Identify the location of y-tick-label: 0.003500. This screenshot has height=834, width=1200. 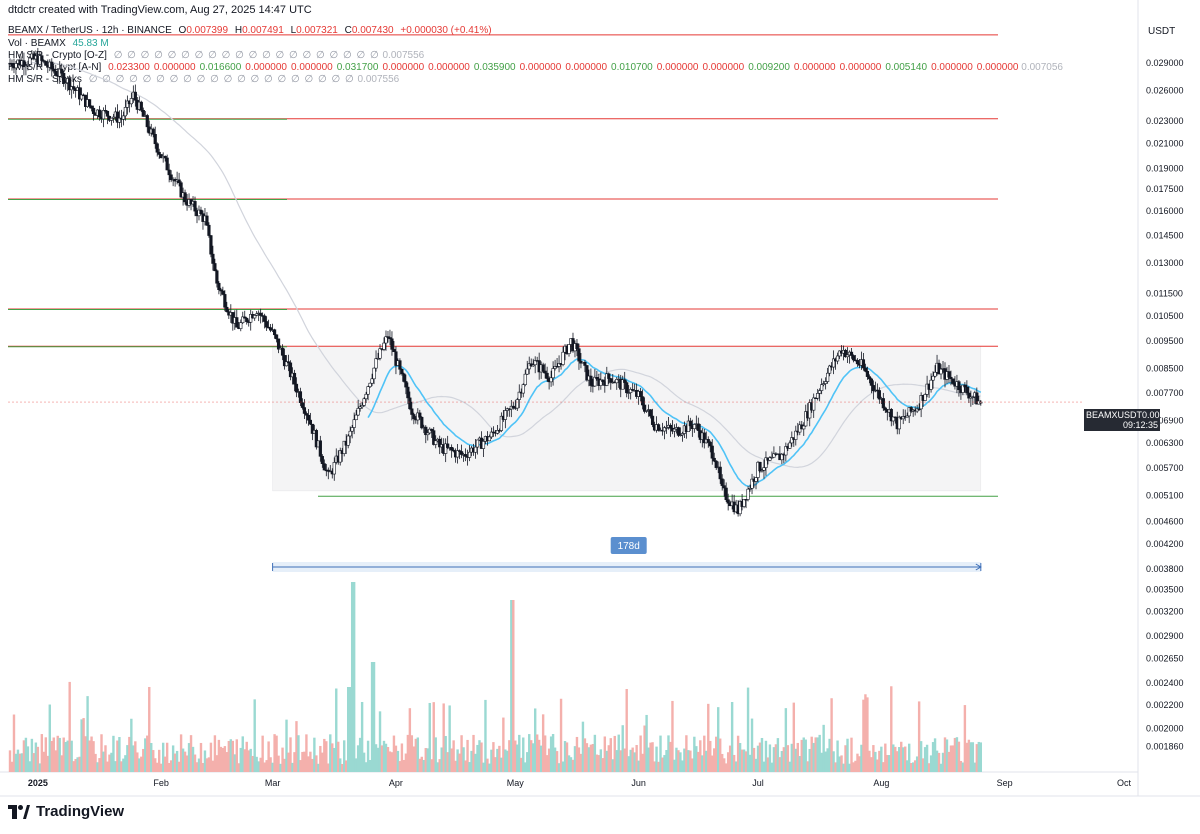
(1165, 589).